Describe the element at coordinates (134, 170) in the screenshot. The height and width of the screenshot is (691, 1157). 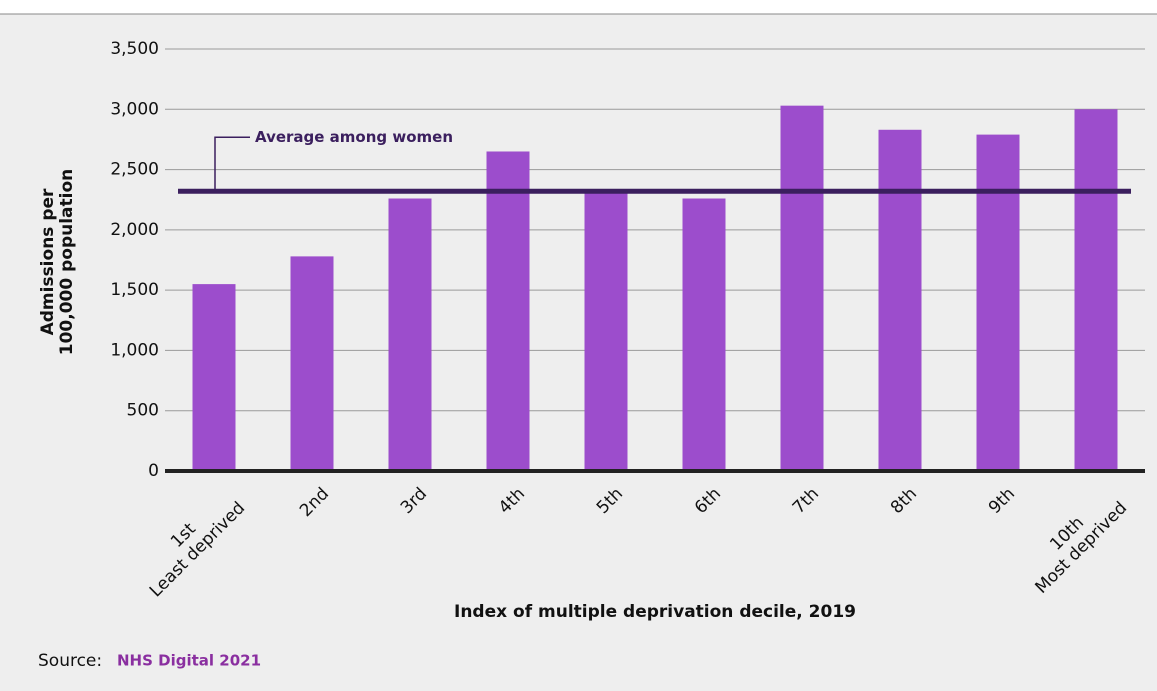
I see `y-tick-label: 2,500` at that location.